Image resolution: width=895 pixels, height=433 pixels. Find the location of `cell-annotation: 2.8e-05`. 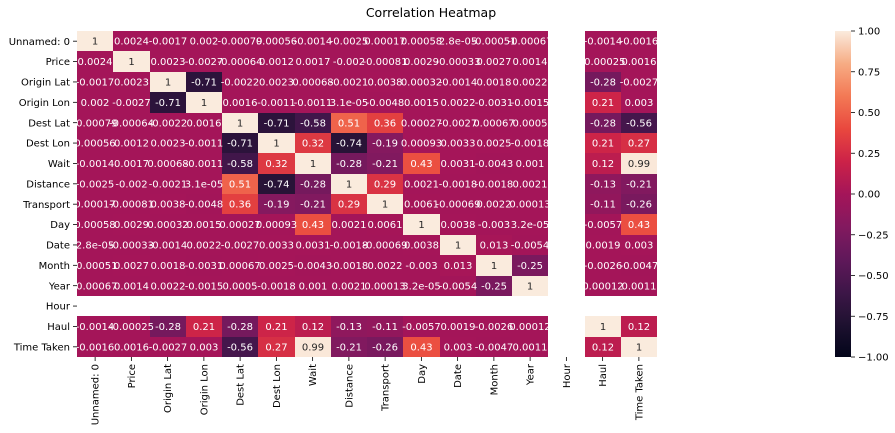

cell-annotation: 2.8e-05 is located at coordinates (458, 42).